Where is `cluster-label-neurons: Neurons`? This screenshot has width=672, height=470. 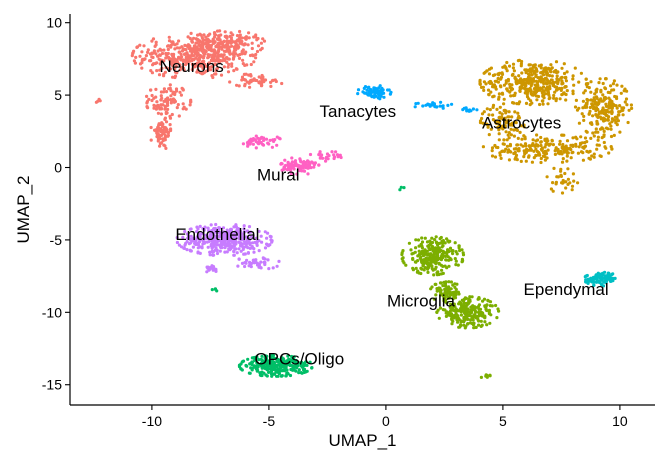 cluster-label-neurons: Neurons is located at coordinates (192, 66).